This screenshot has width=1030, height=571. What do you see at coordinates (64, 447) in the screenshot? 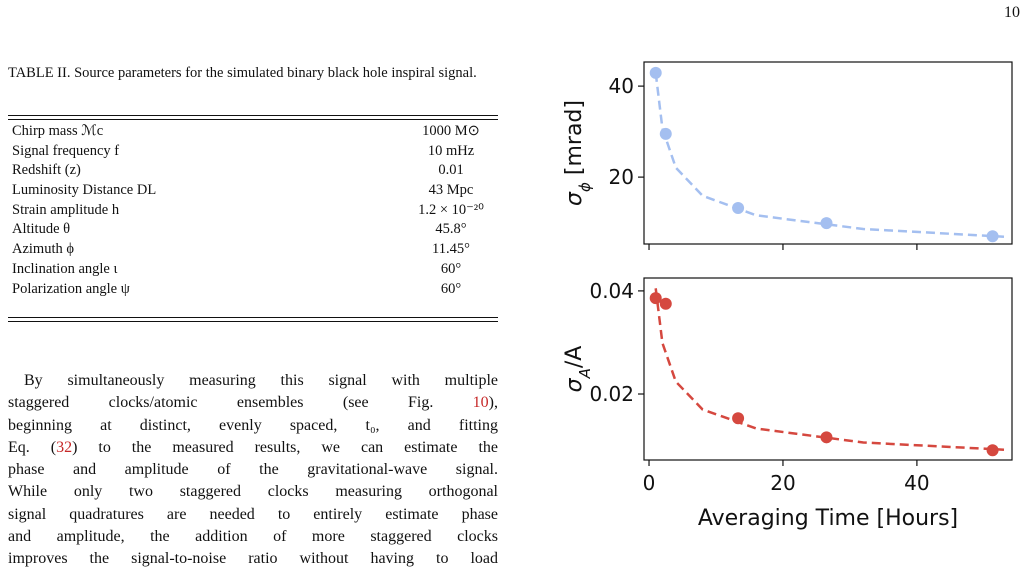
I see `reference: 32` at bounding box center [64, 447].